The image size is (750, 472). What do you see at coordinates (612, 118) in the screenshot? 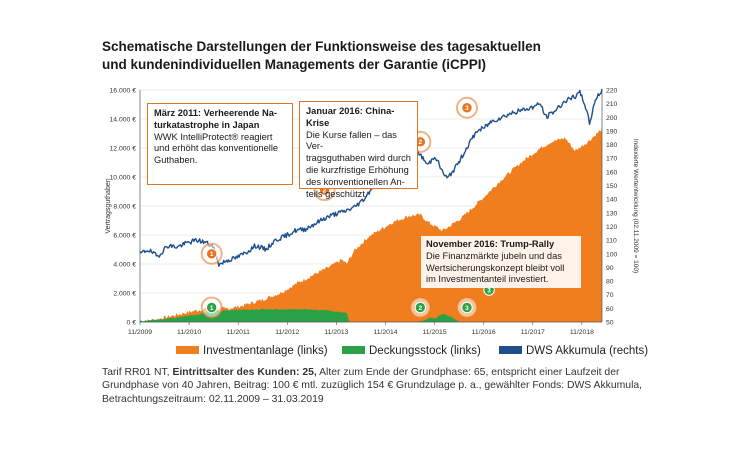
I see `y2-tick-label: 200` at bounding box center [612, 118].